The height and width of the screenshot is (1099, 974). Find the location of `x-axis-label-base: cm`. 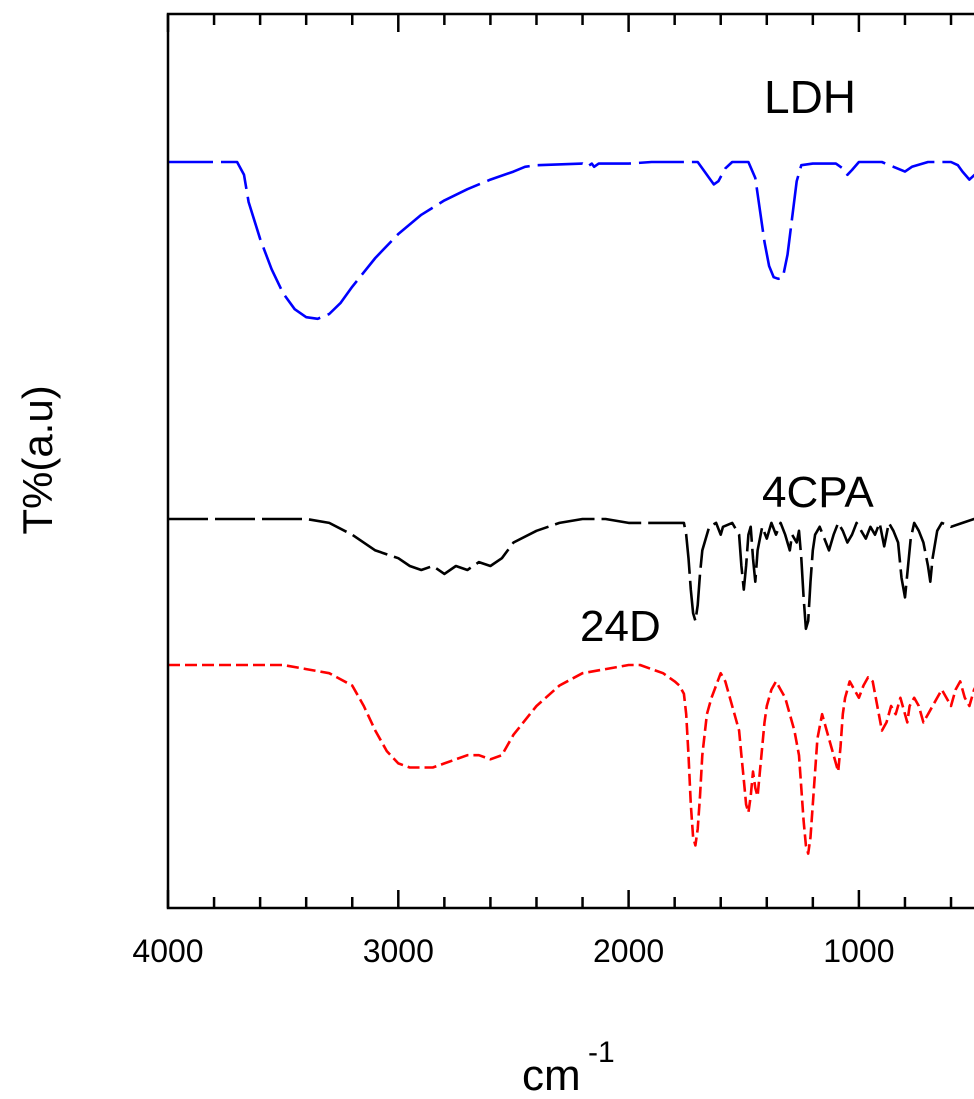

x-axis-label-base: cm is located at coordinates (551, 1075).